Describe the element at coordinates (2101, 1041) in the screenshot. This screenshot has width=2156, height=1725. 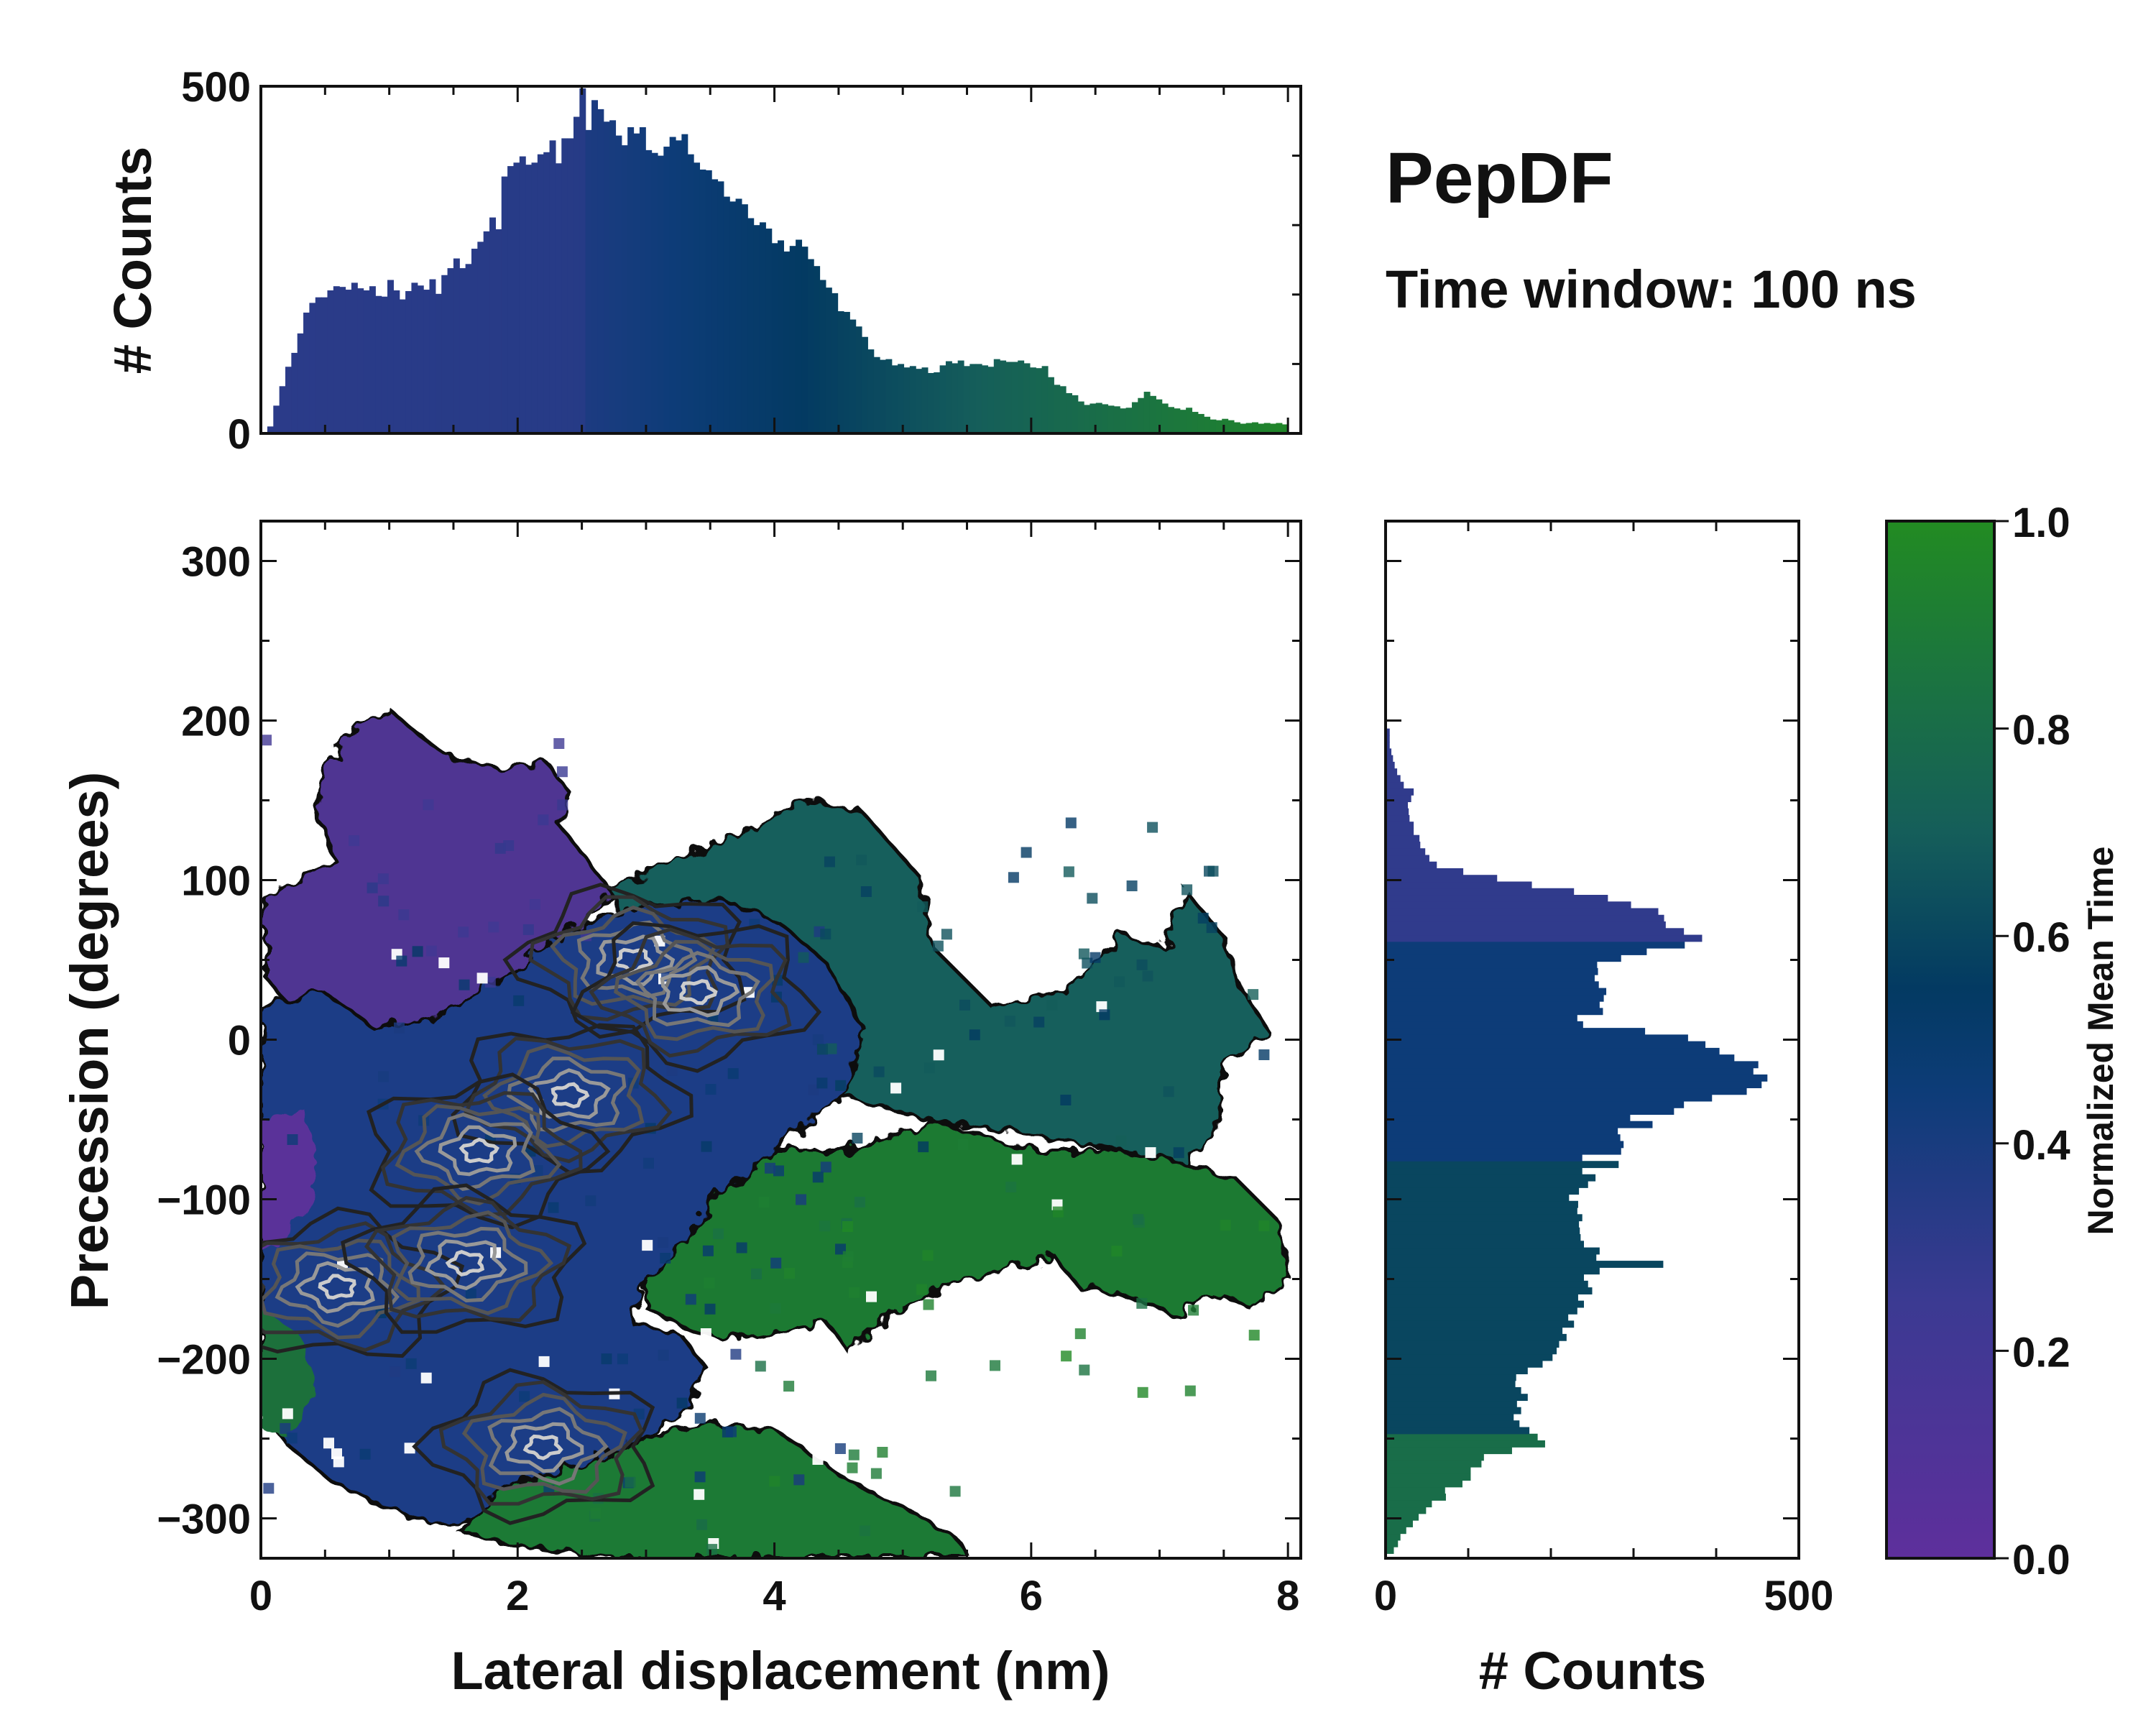
I see `colorbar-label: Normalized Mean Time` at that location.